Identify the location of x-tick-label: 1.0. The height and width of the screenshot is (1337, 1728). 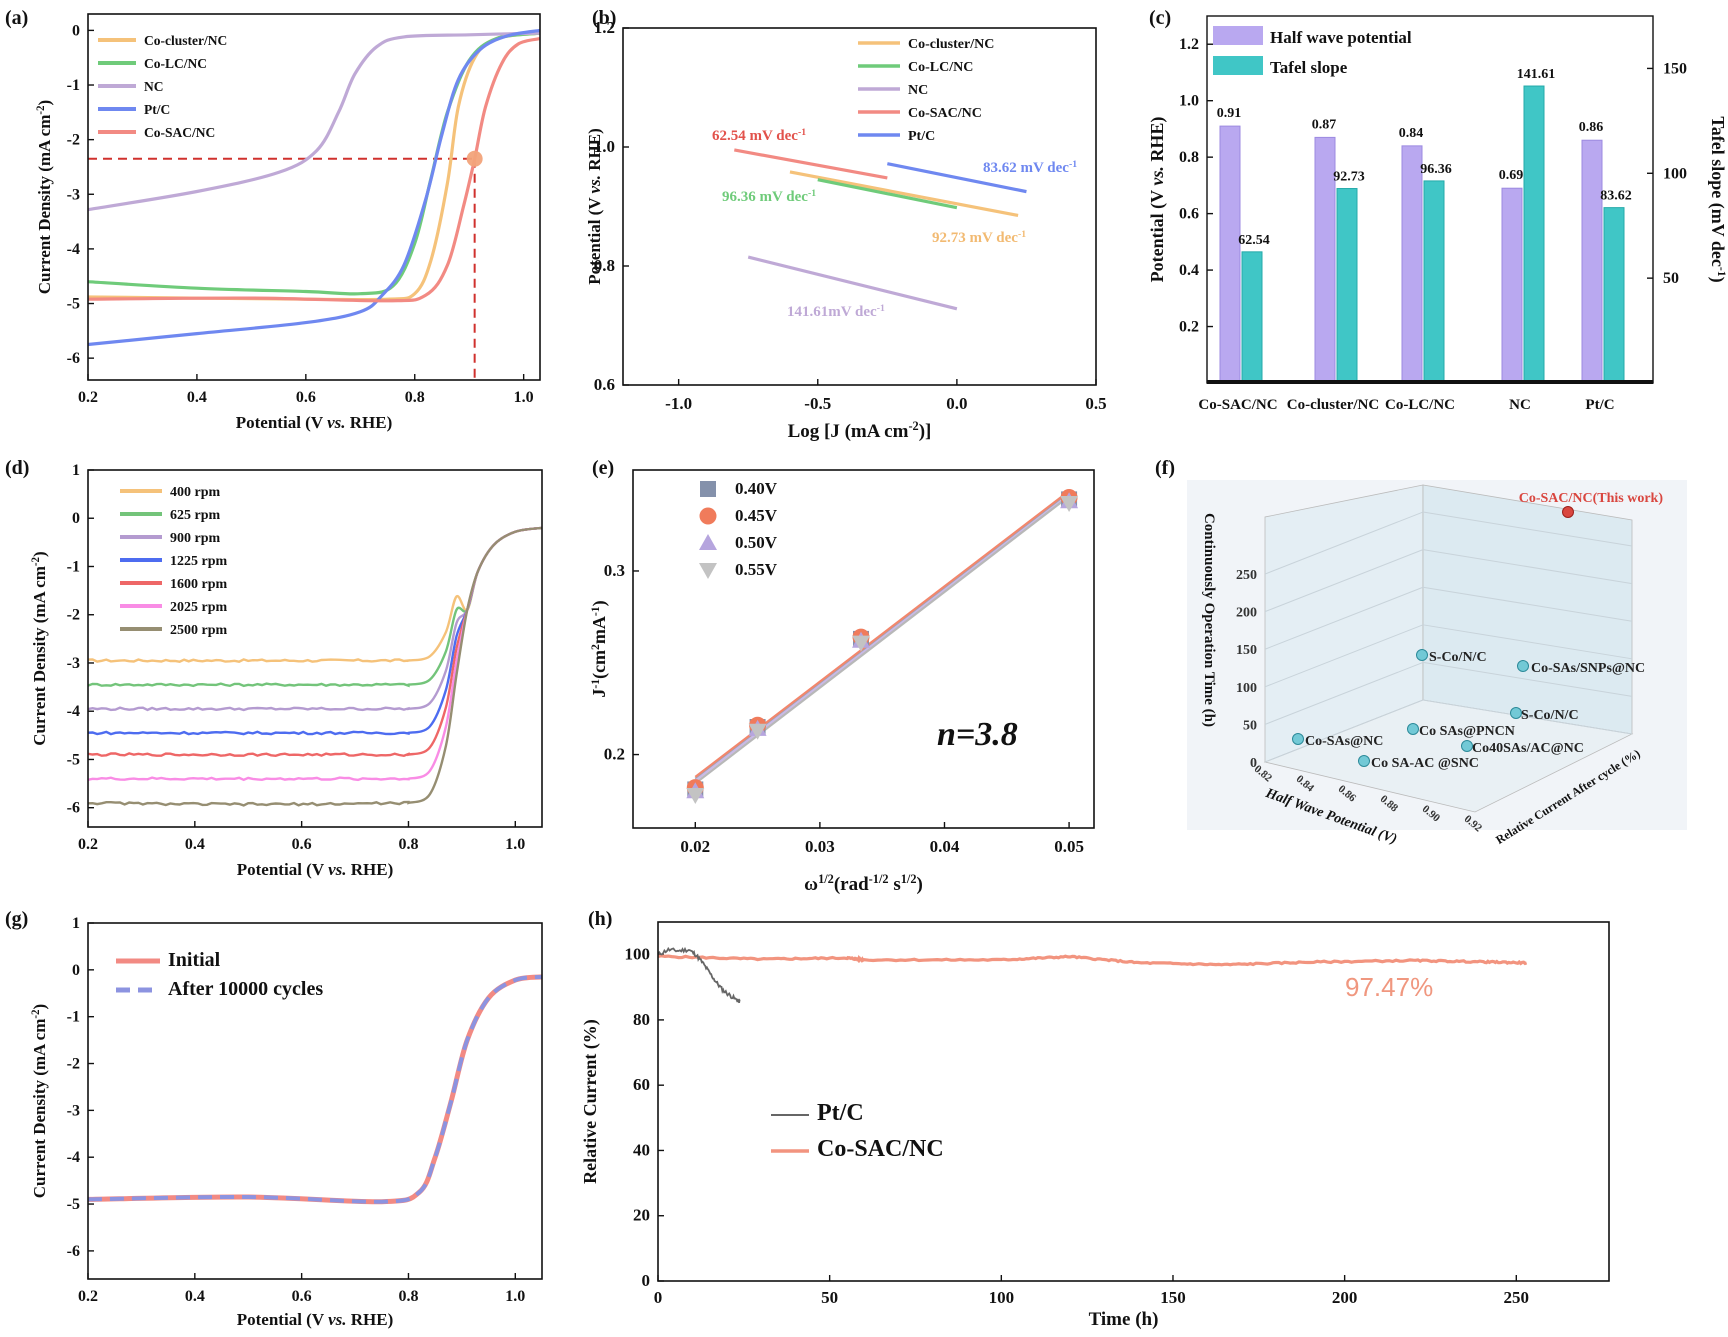
(515, 1296).